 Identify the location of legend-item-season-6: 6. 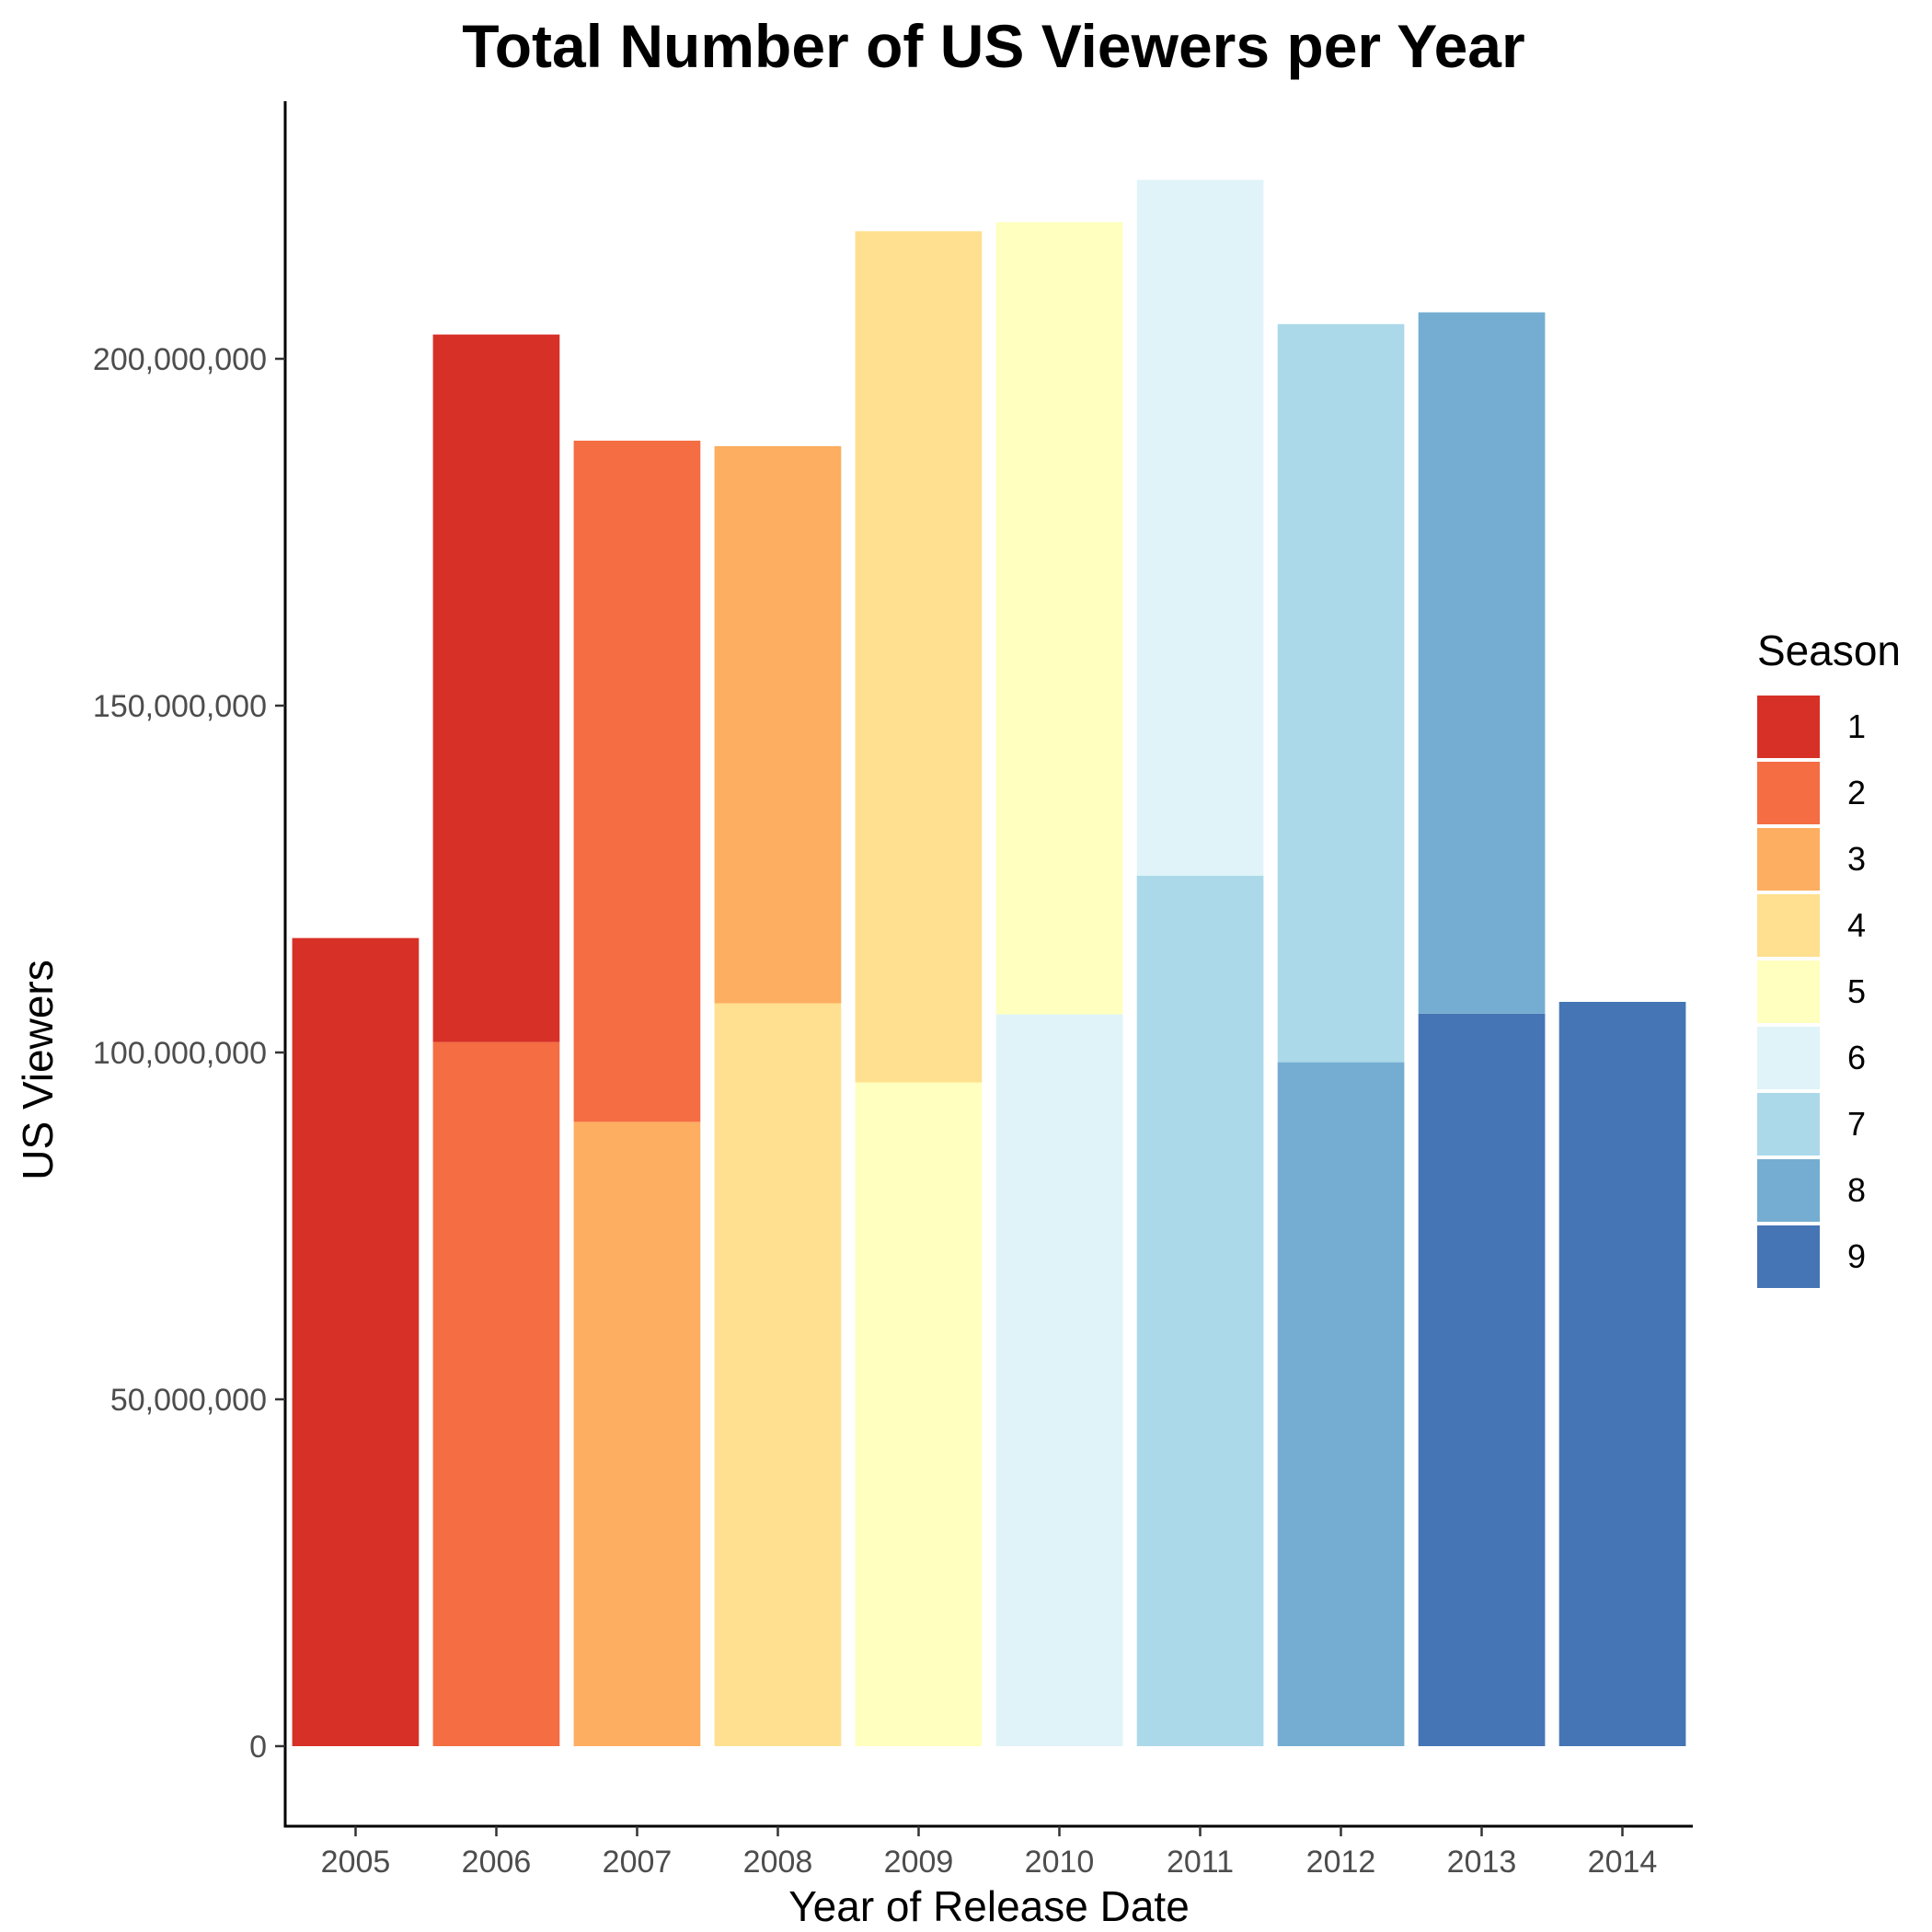
(1829, 1058).